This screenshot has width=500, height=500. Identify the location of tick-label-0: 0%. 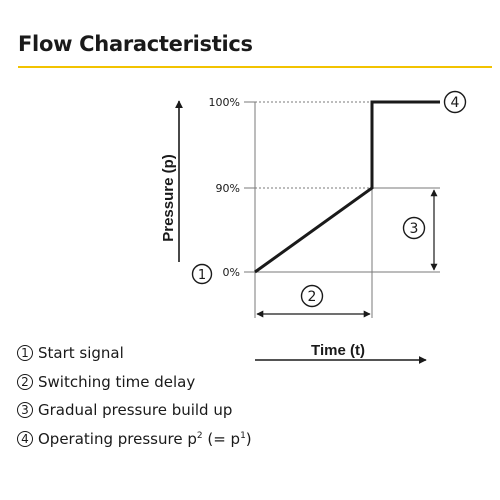
(231, 272).